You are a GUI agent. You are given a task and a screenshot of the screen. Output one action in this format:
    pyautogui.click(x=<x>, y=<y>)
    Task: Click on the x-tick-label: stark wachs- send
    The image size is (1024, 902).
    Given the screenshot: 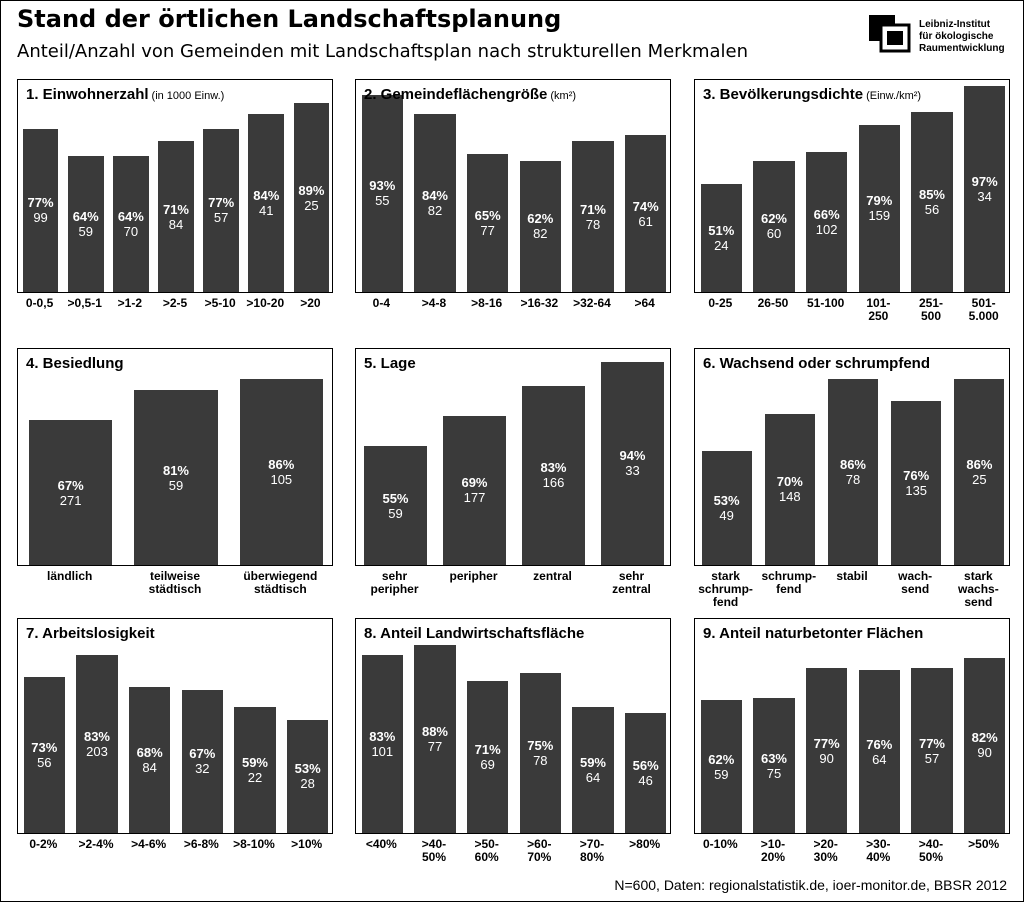 What is the action you would take?
    pyautogui.click(x=978, y=589)
    